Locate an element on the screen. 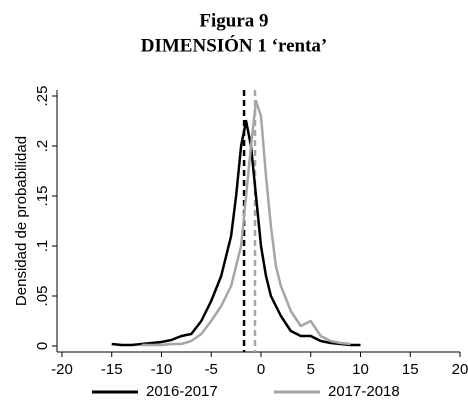 The height and width of the screenshot is (408, 468). x-tick-label: 5 is located at coordinates (311, 369).